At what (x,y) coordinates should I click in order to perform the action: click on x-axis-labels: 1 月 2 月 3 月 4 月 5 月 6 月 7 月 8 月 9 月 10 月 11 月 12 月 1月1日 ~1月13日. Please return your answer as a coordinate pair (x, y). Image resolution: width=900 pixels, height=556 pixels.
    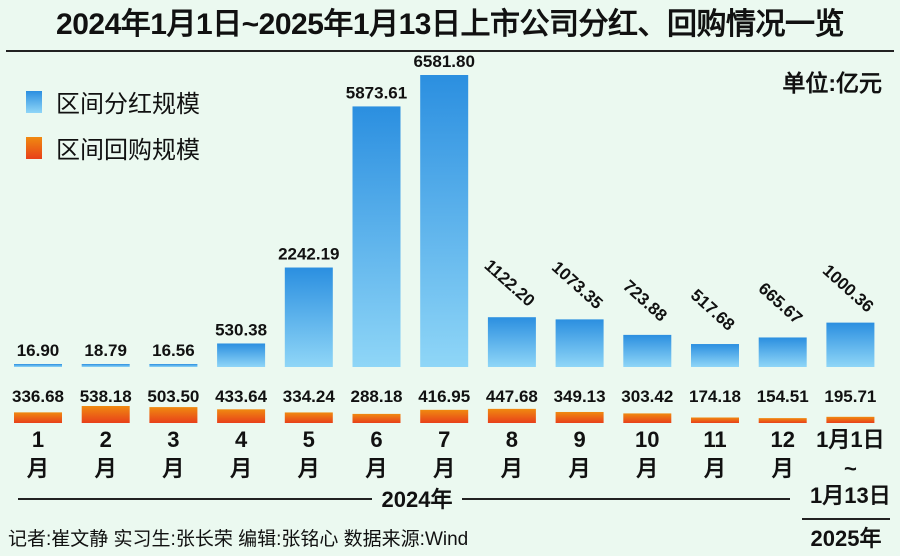
    Looking at the image, I should click on (458, 467).